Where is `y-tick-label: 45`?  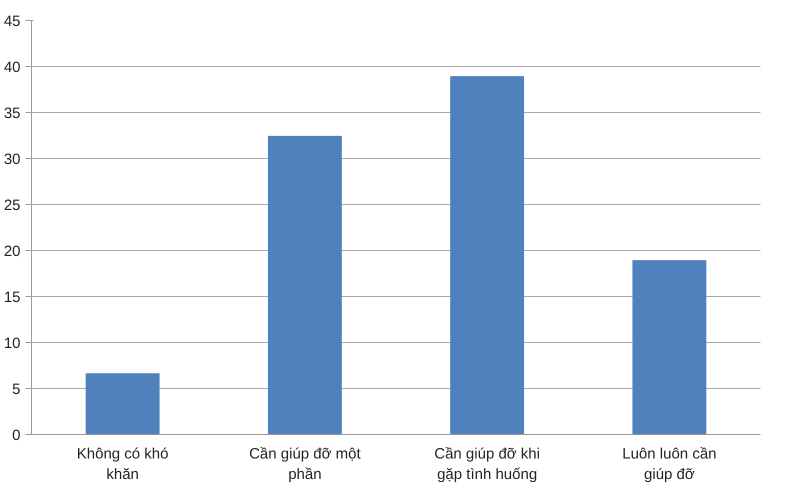 y-tick-label: 45 is located at coordinates (12, 21).